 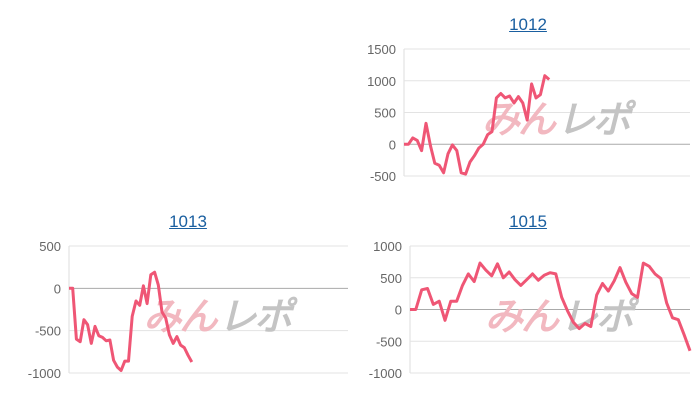 I want to click on chart-title-link: 1015, so click(x=528, y=221).